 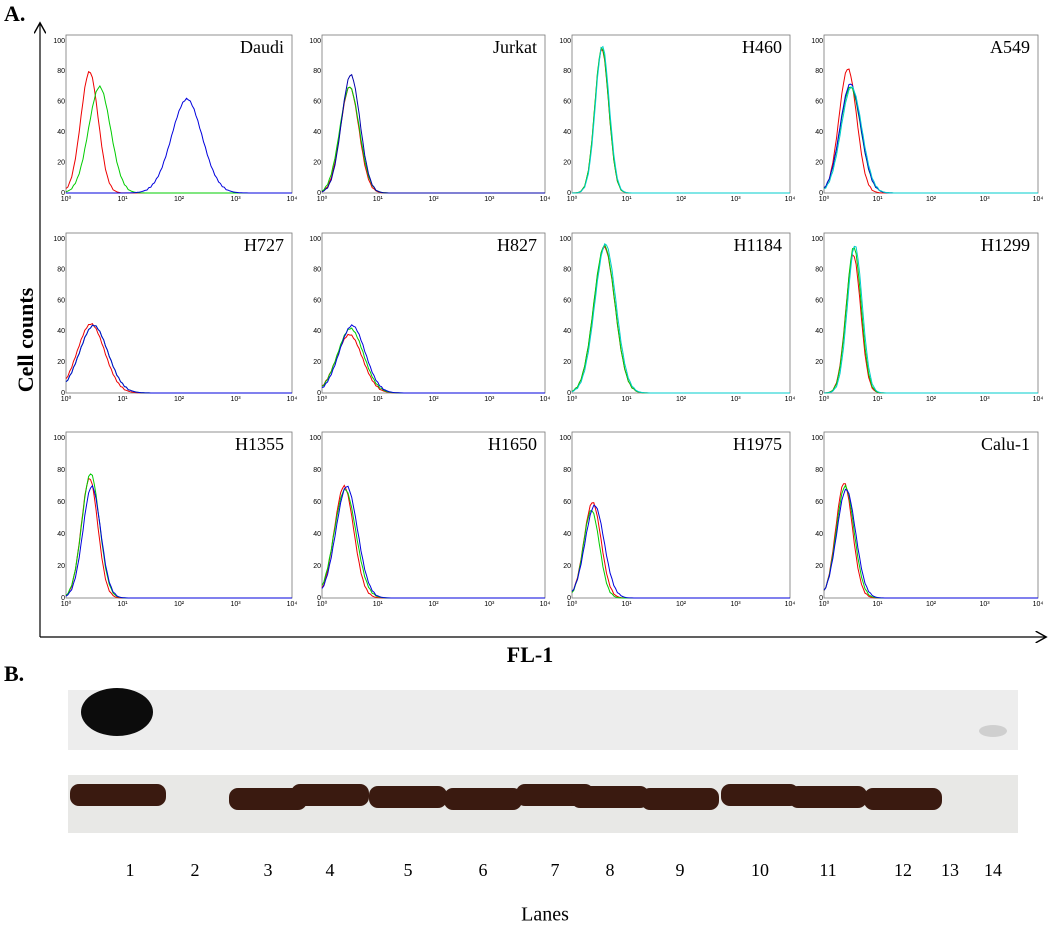 What do you see at coordinates (993, 870) in the screenshot?
I see `lane-label: 14` at bounding box center [993, 870].